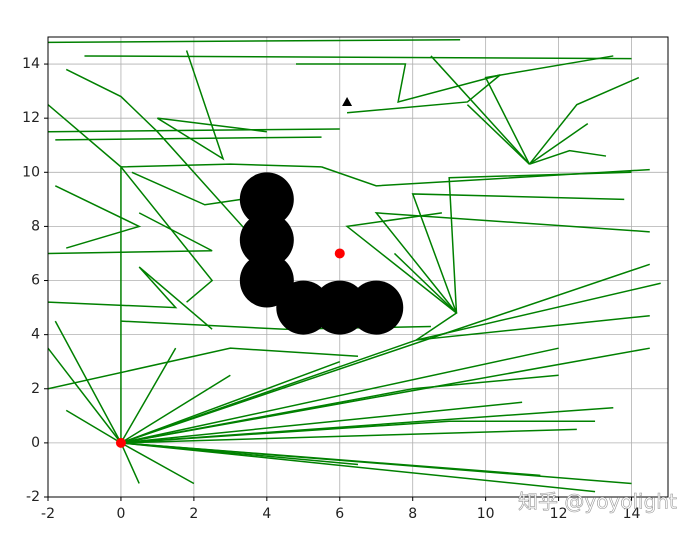 Image resolution: width=682 pixels, height=538 pixels. What do you see at coordinates (48, 514) in the screenshot?
I see `x-tick-label: -2` at bounding box center [48, 514].